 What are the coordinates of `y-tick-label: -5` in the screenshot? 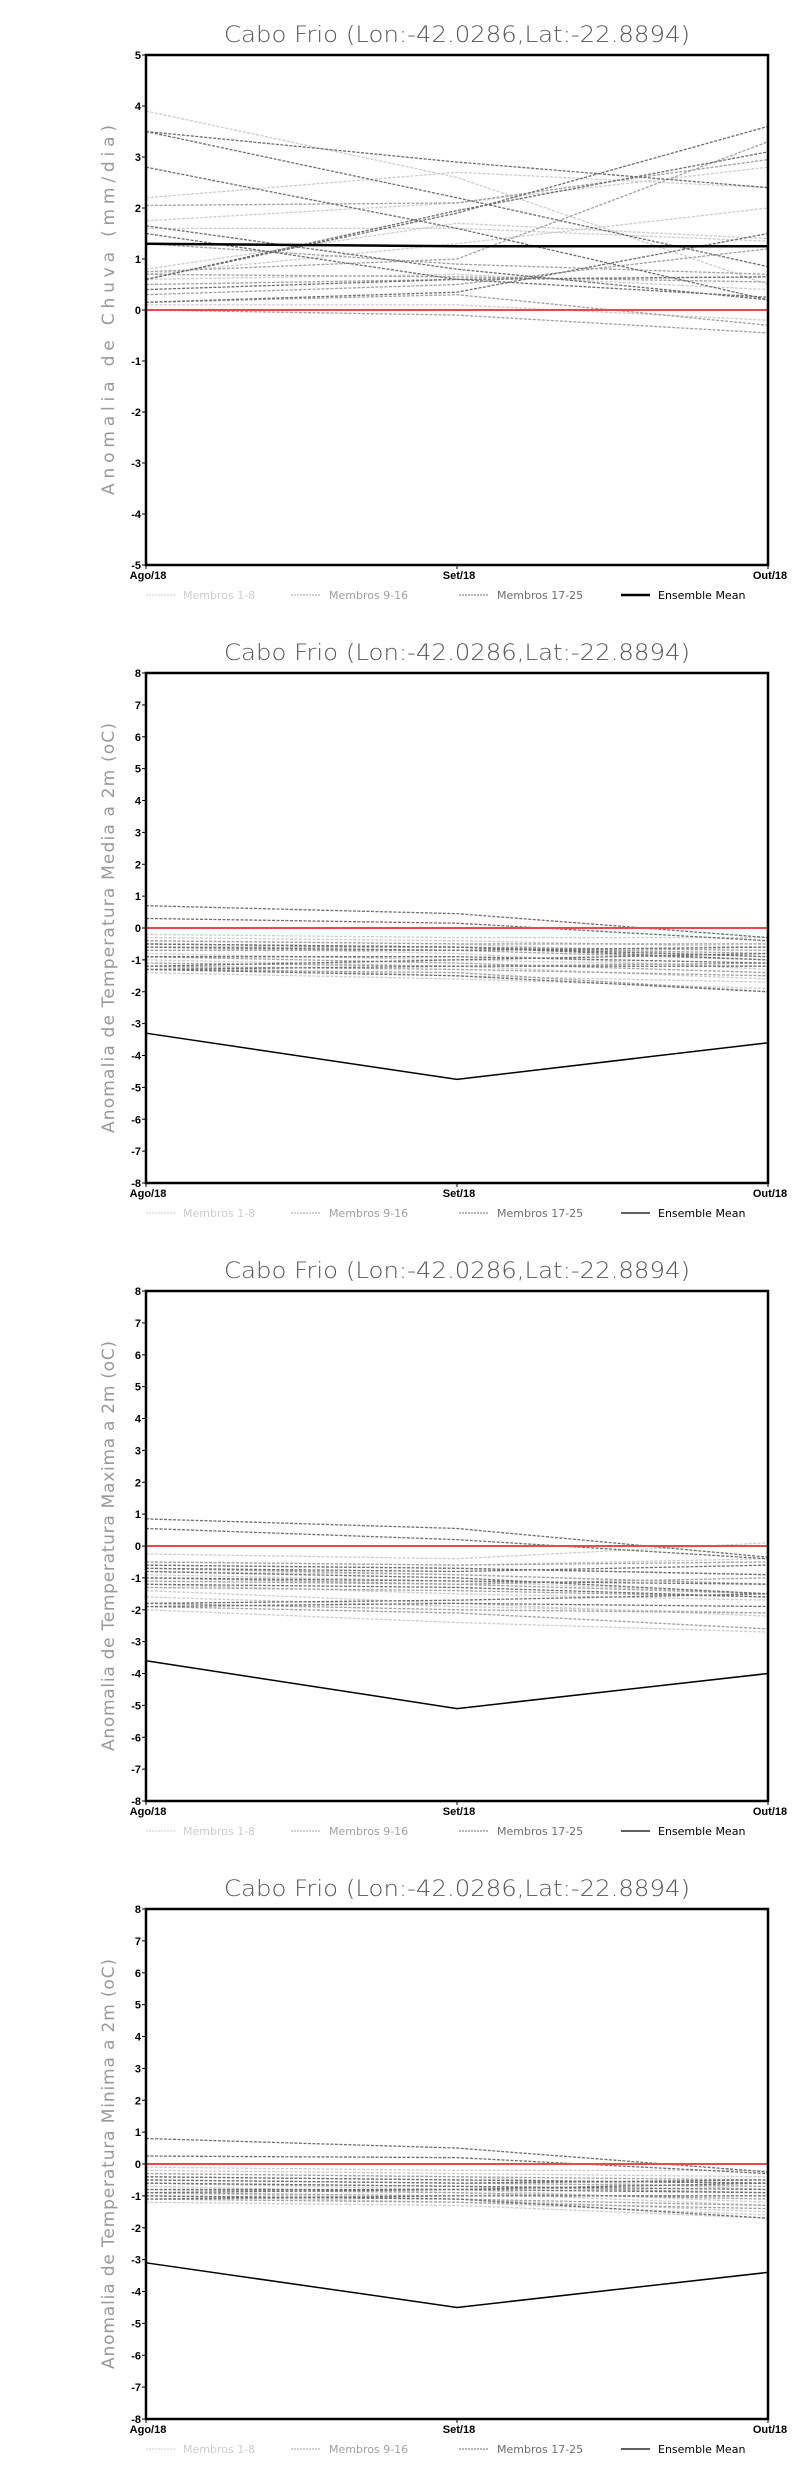 It's located at (136, 1088).